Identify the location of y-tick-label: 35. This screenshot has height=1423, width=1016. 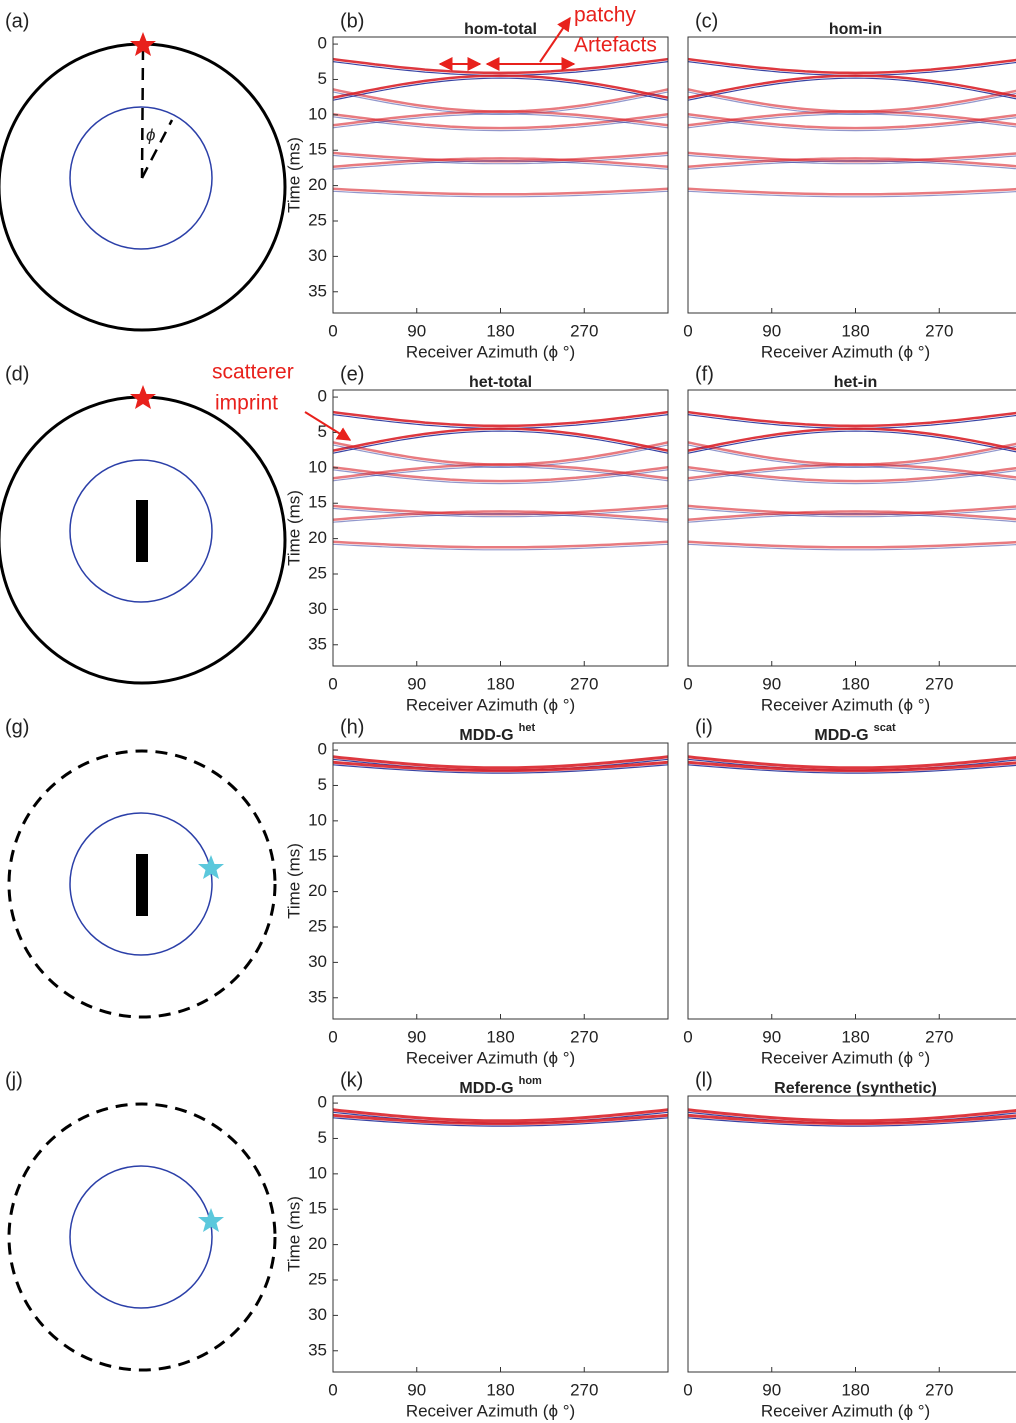
(317, 290).